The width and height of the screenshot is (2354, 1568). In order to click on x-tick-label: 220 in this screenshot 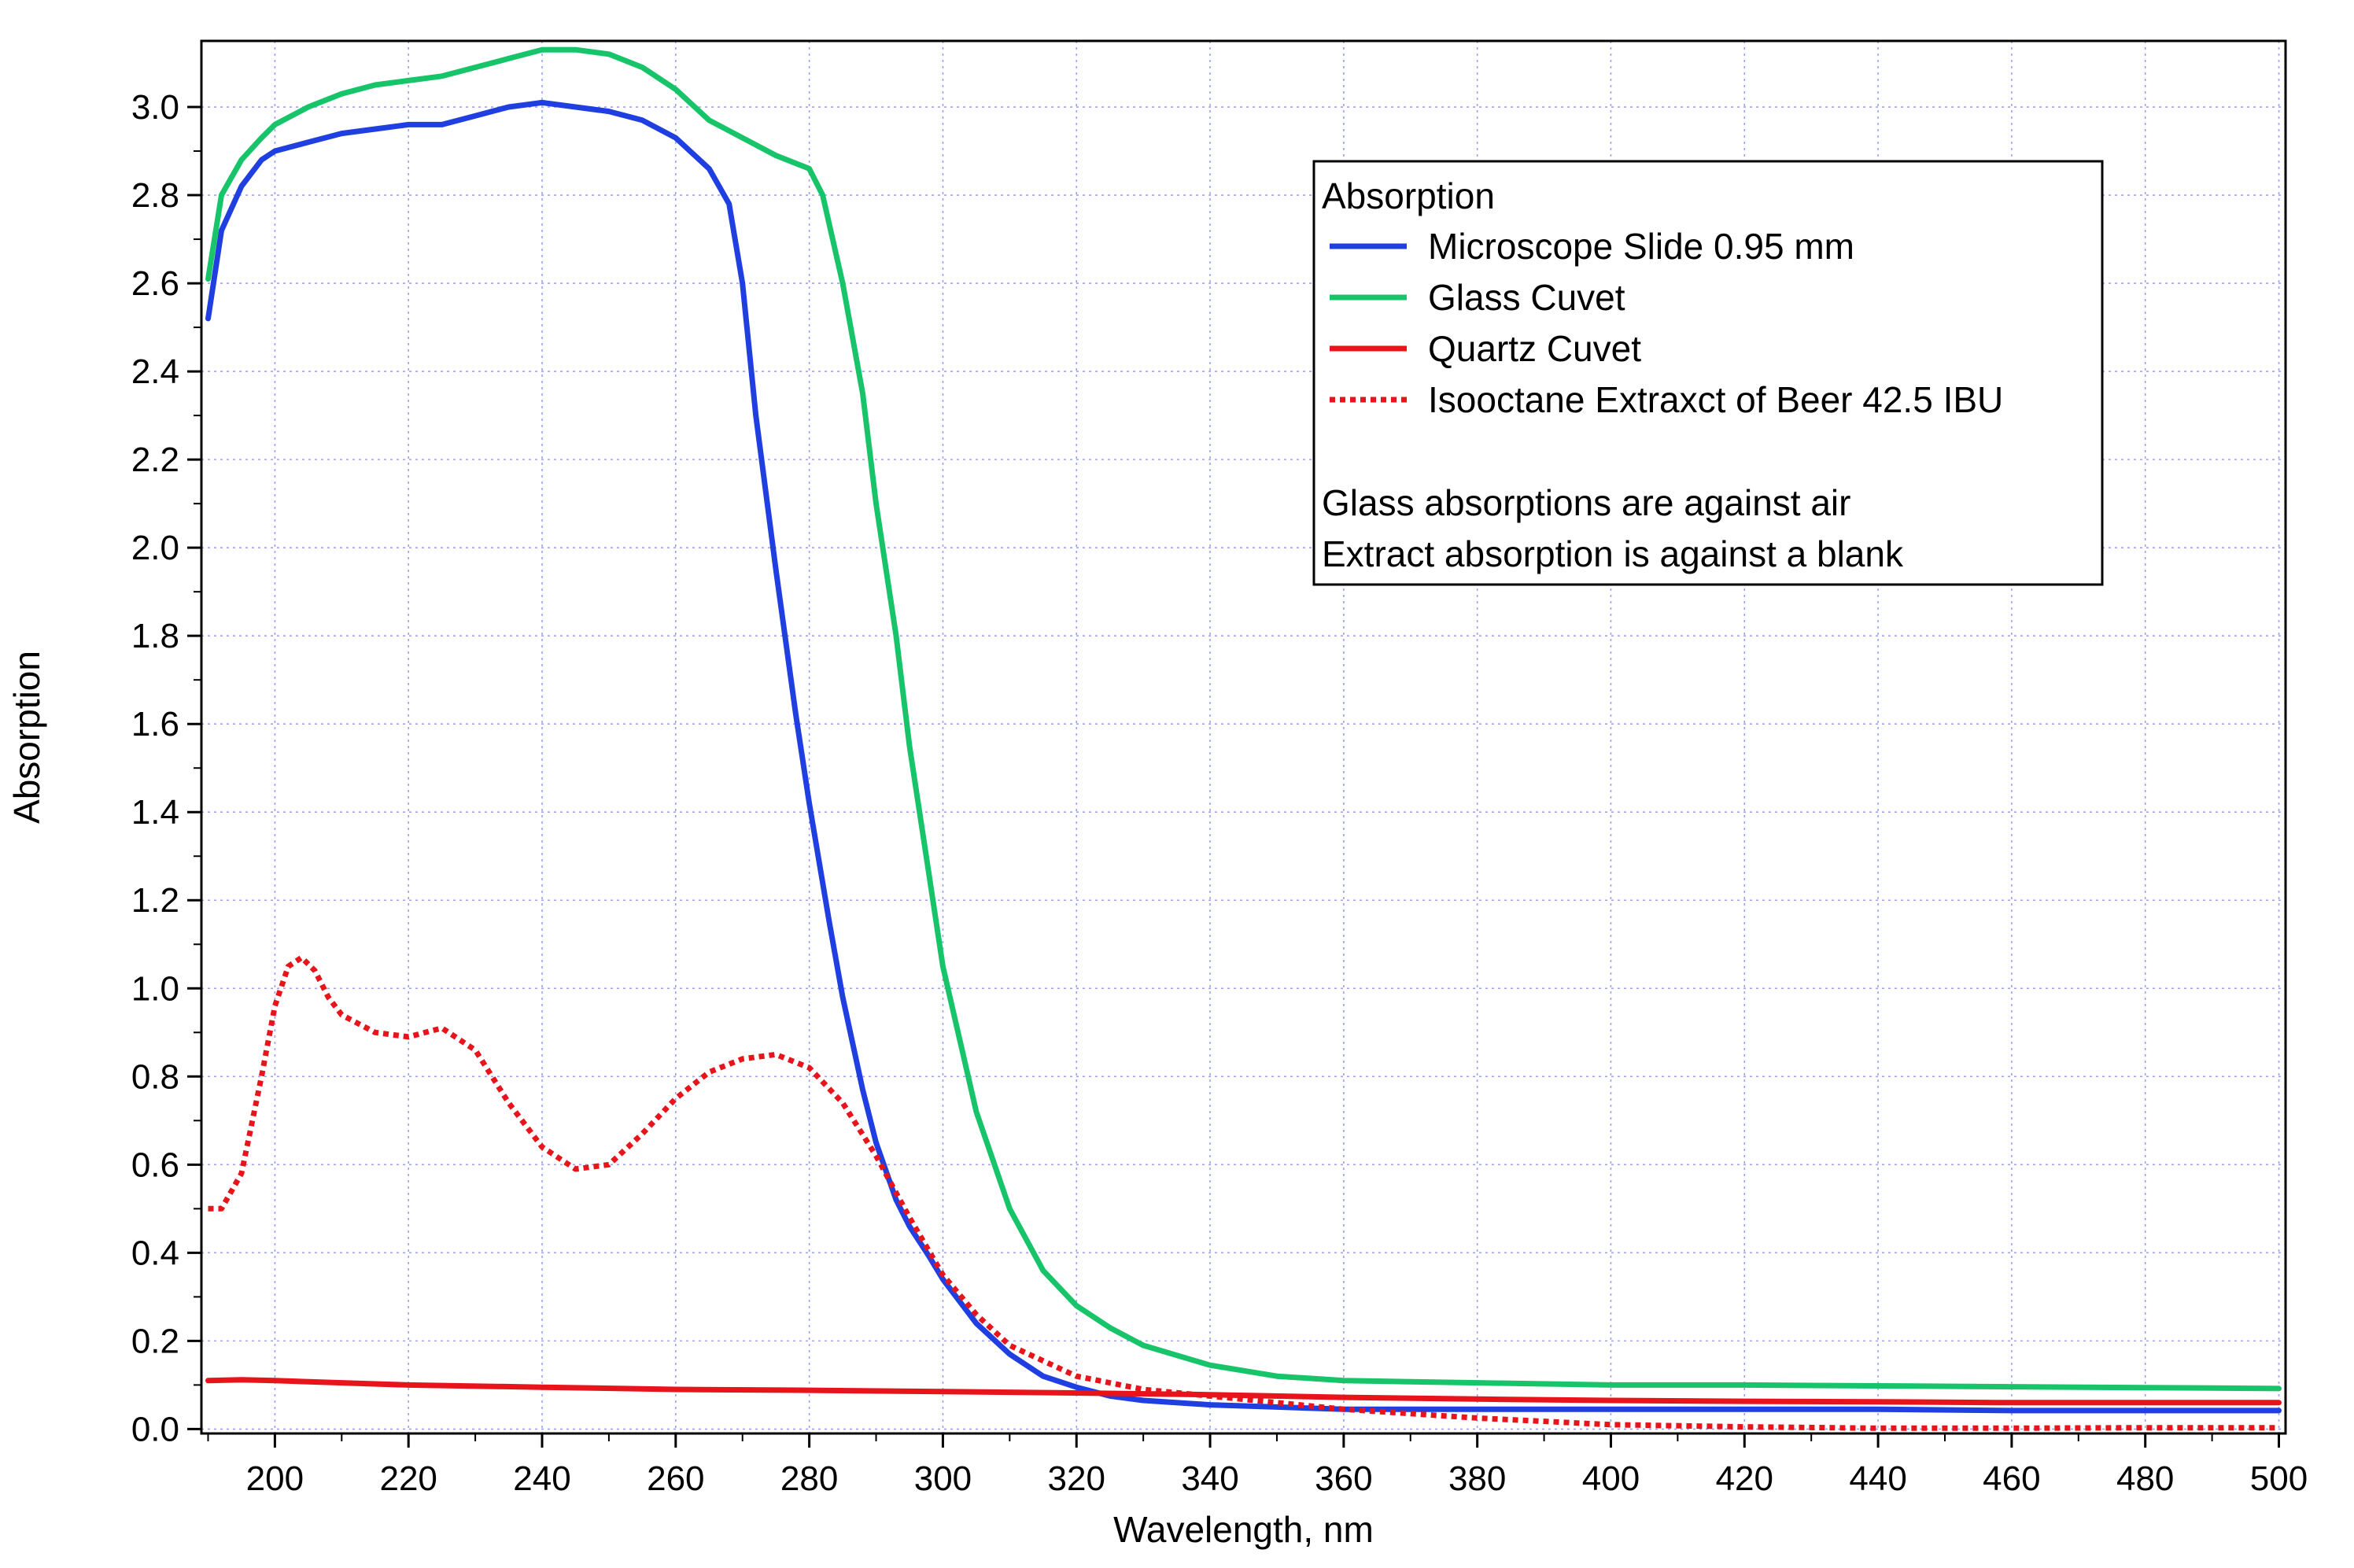, I will do `click(408, 1478)`.